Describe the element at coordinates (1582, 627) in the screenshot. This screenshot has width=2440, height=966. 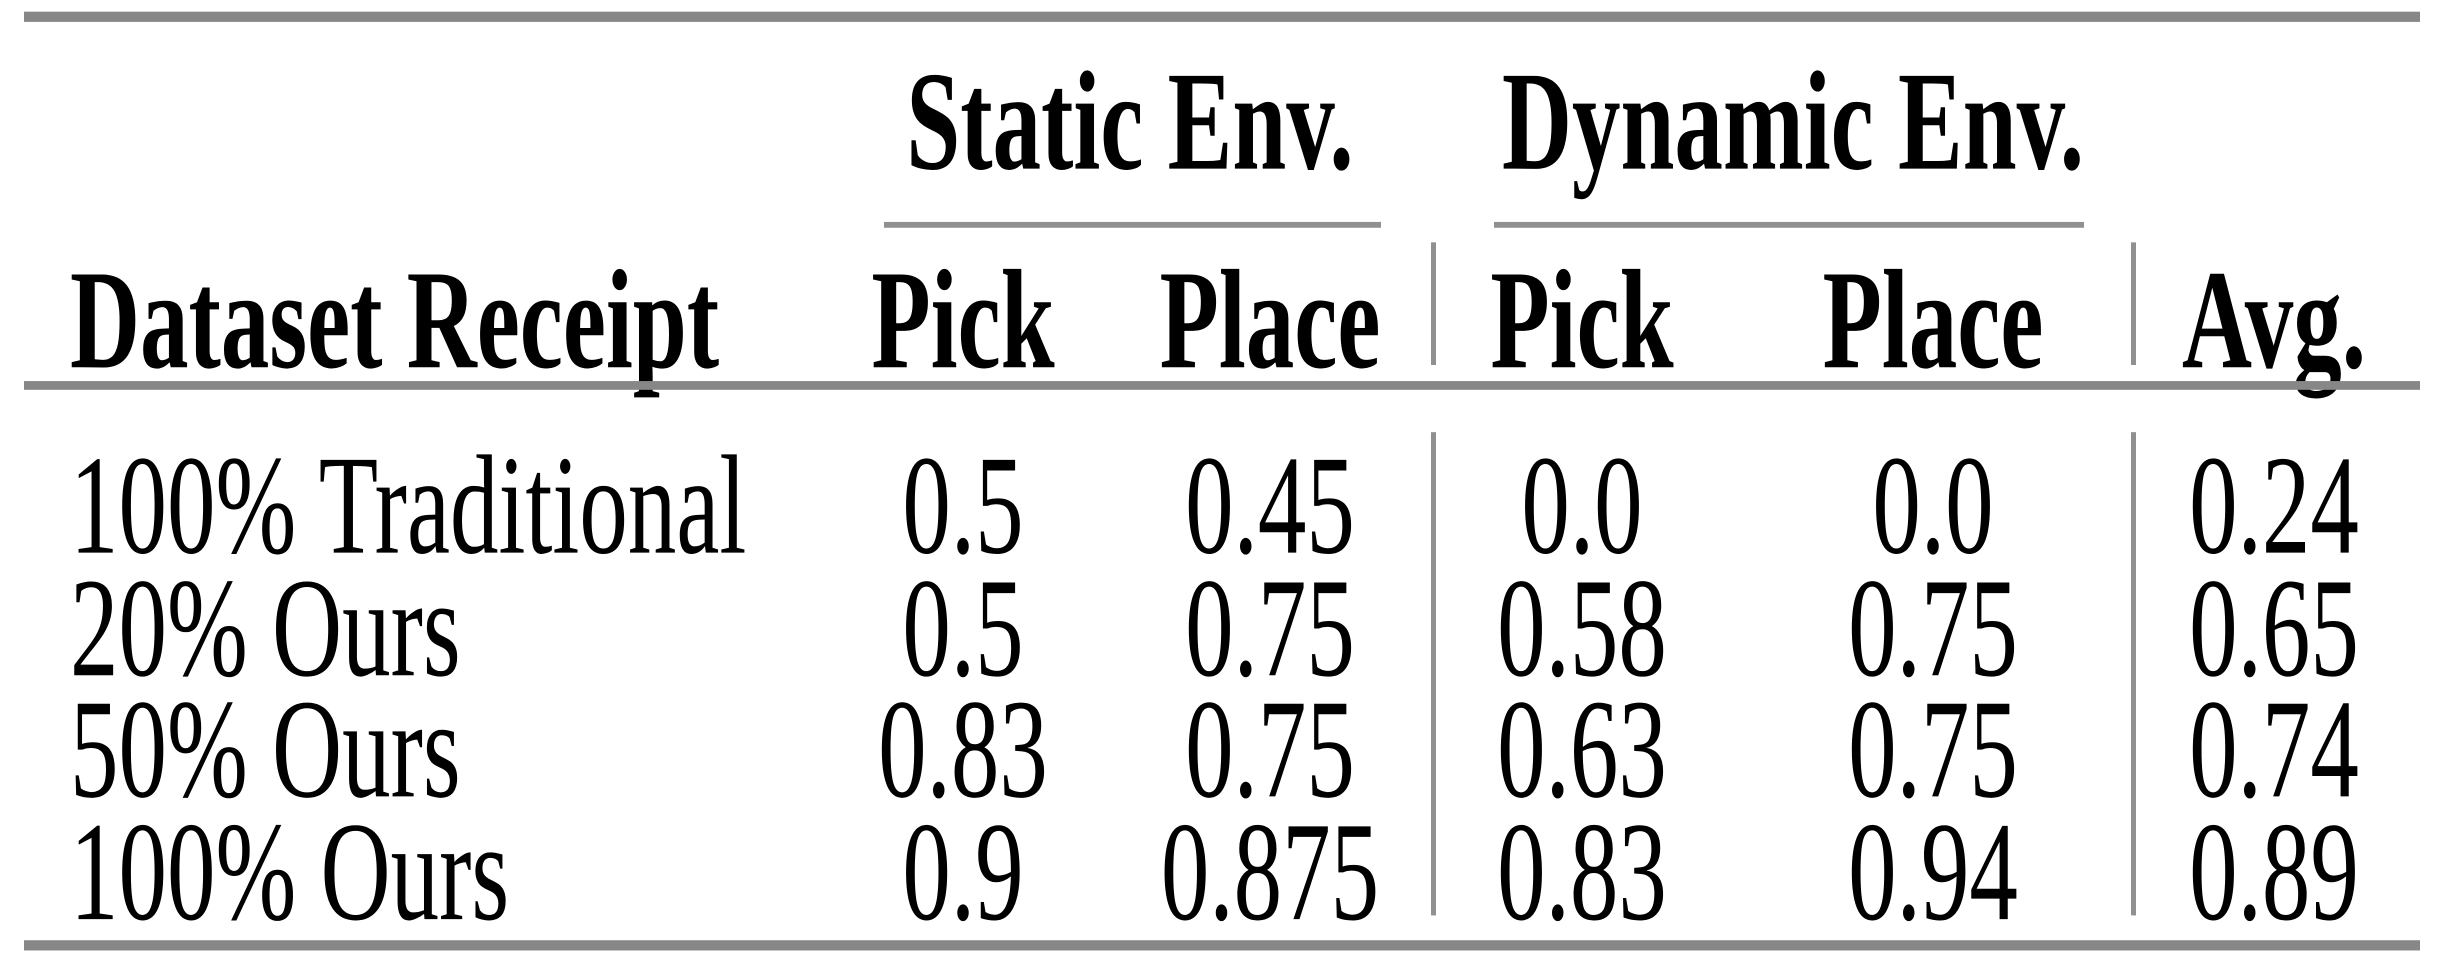
I see `cell-dynamic-pick: 0.58` at that location.